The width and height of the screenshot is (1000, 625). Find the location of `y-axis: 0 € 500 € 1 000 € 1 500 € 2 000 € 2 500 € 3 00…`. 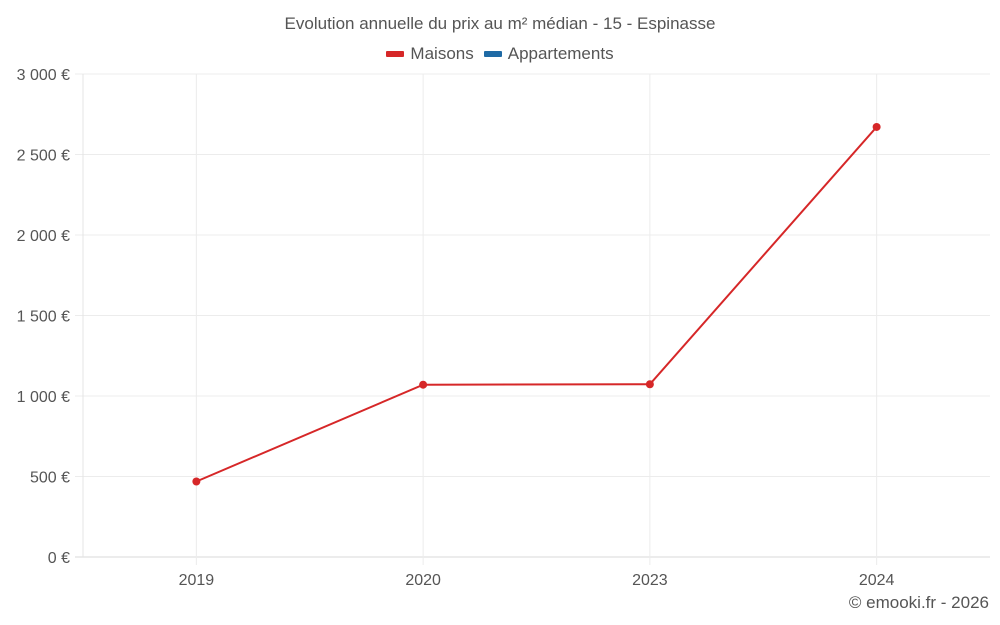

y-axis: 0 € 500 € 1 000 € 1 500 € 2 000 € 2 500 € 3 00… is located at coordinates (43, 317).